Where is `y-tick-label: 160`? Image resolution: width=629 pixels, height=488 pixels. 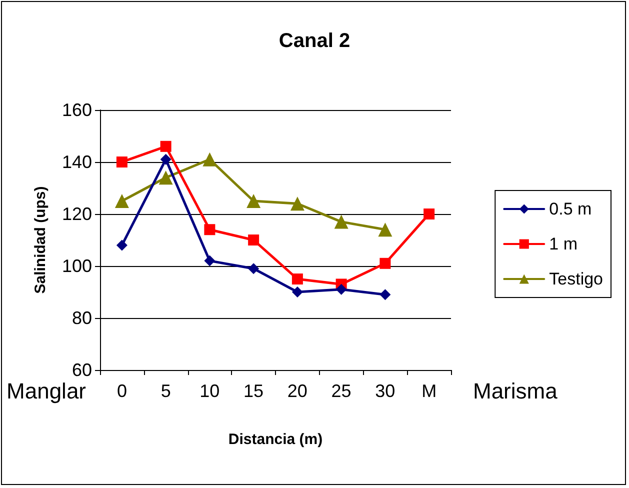 y-tick-label: 160 is located at coordinates (77, 110).